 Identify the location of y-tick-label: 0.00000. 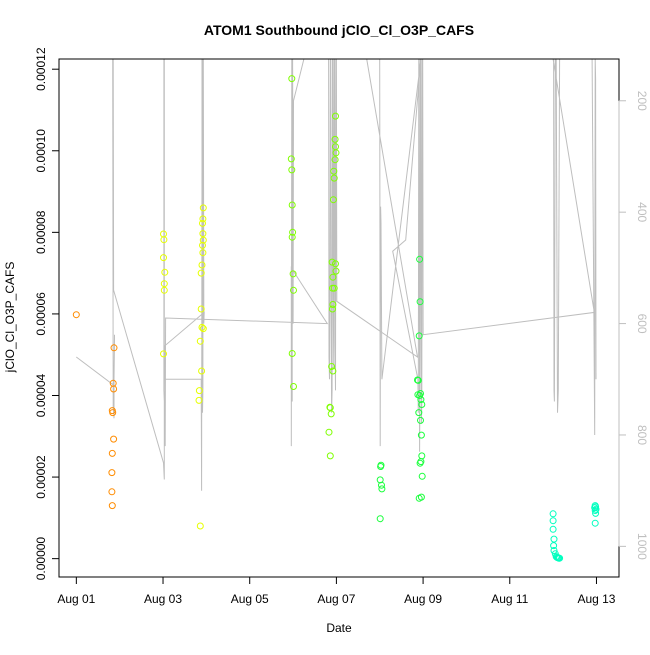
(41, 559).